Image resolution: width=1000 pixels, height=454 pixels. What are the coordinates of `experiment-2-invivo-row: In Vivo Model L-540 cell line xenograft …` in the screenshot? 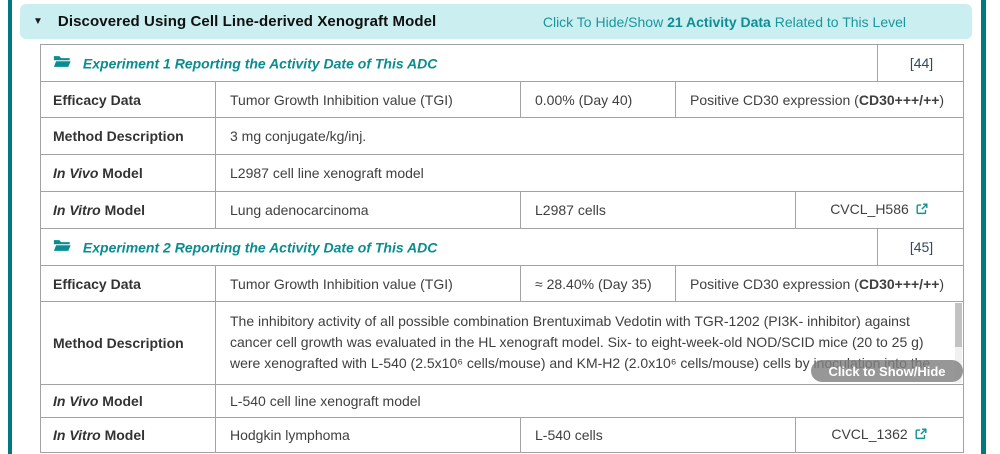 It's located at (502, 401).